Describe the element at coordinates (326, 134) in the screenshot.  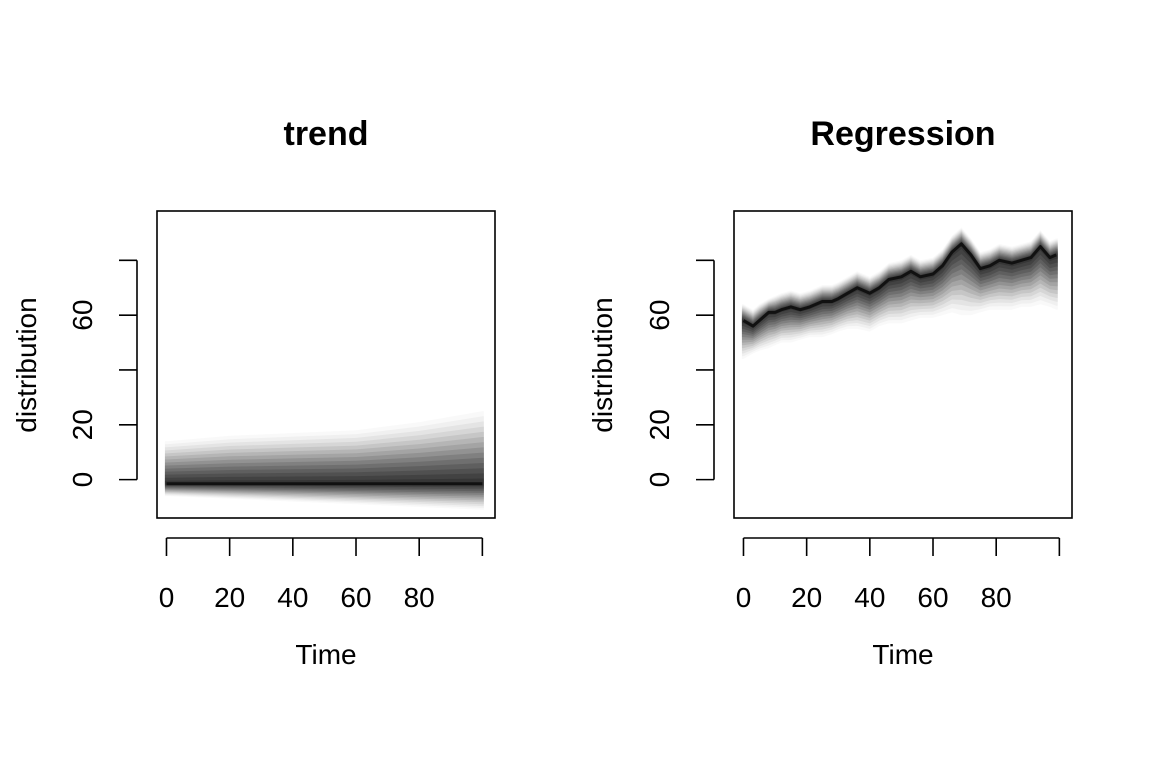
I see `panel-title: trend` at that location.